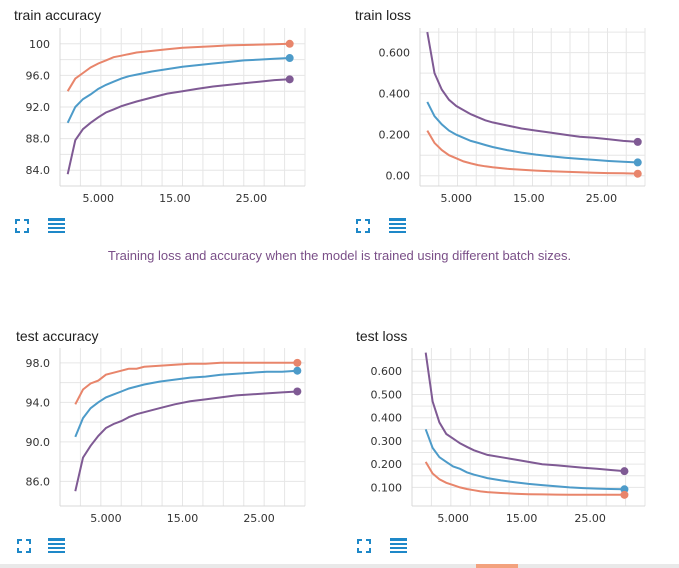 Image resolution: width=679 pixels, height=568 pixels. What do you see at coordinates (38, 481) in the screenshot?
I see `y-tick-label: 86.0` at bounding box center [38, 481].